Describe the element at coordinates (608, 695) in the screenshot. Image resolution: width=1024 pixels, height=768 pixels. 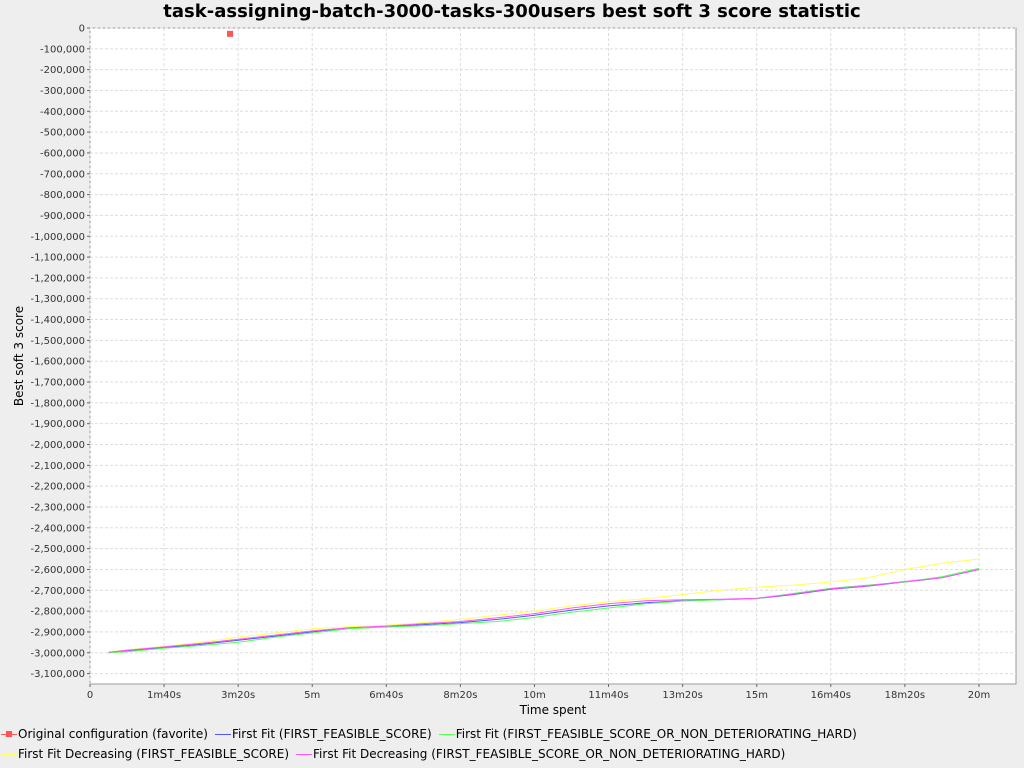
I see `x-tick-label: 11m40s` at that location.